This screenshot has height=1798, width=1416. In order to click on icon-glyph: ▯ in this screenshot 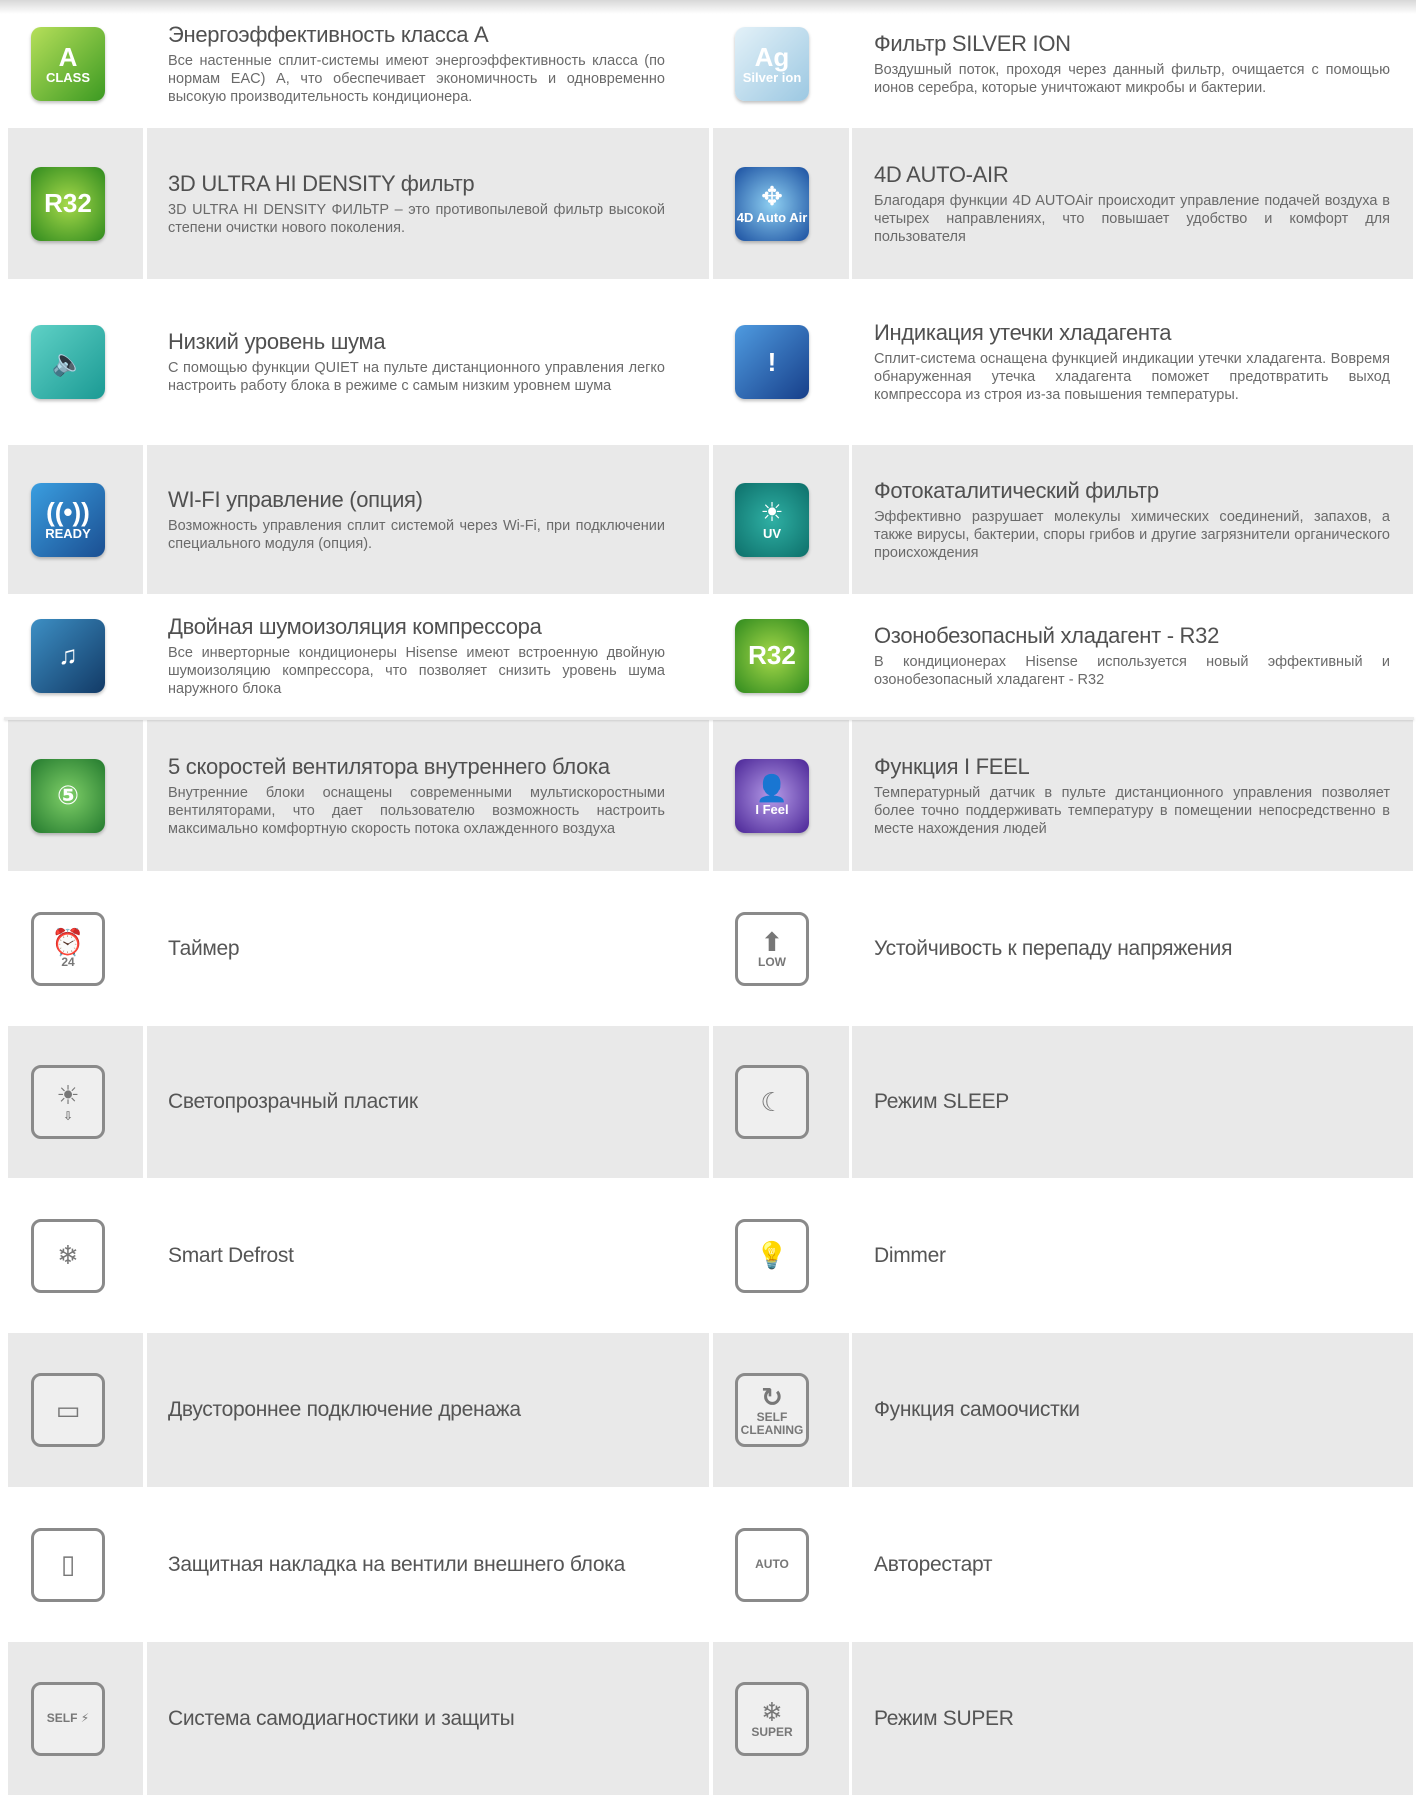, I will do `click(68, 1564)`.